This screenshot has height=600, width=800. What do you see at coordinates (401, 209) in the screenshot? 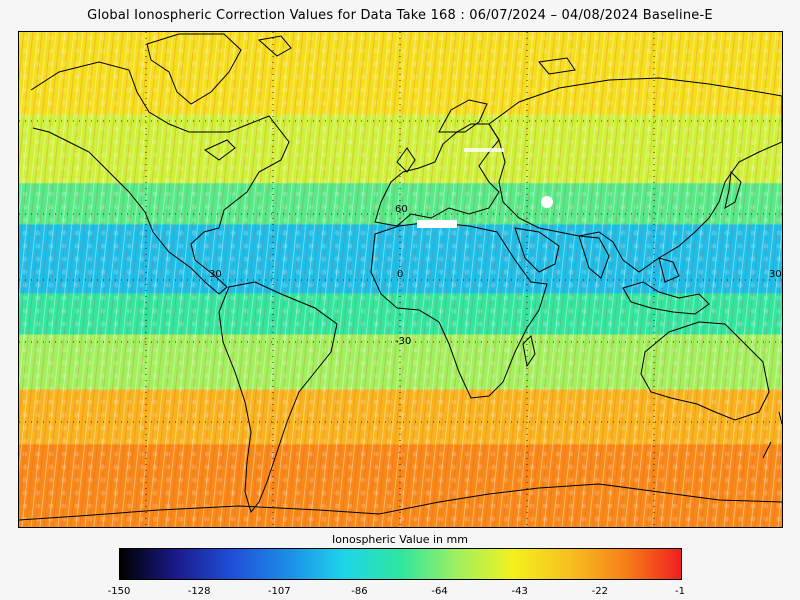
I see `lat-label: 60` at bounding box center [401, 209].